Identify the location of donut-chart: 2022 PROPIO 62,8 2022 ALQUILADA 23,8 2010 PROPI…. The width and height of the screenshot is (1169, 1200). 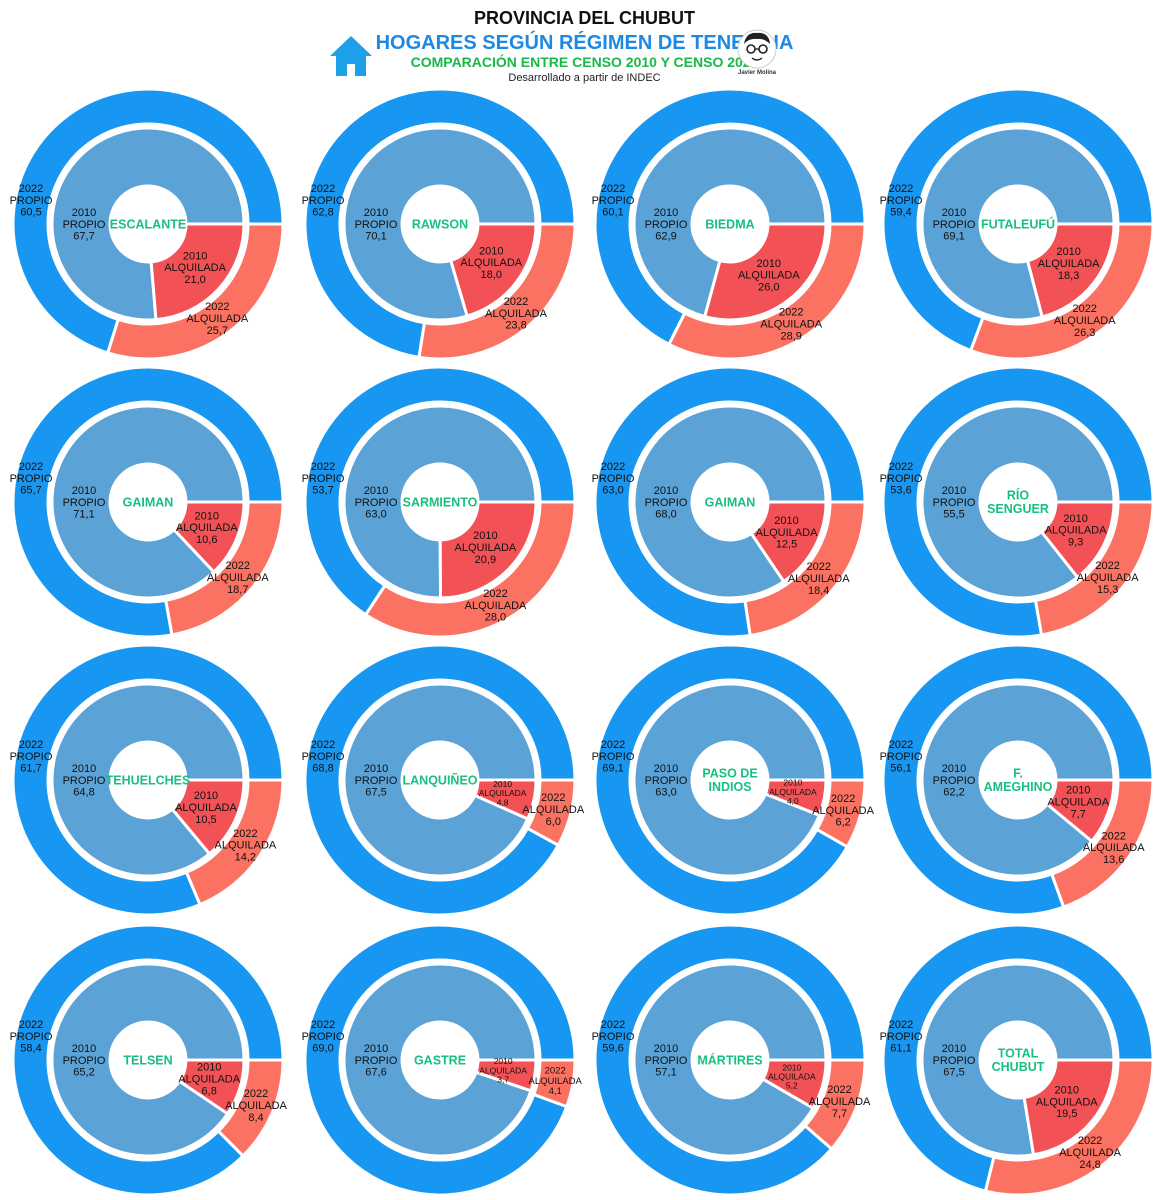
(439, 224).